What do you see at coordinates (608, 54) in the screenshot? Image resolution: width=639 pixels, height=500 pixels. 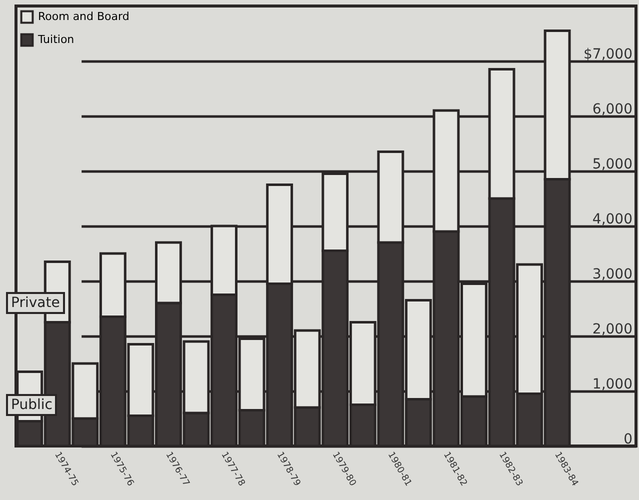 I see `y-tick-label: $7,000` at bounding box center [608, 54].